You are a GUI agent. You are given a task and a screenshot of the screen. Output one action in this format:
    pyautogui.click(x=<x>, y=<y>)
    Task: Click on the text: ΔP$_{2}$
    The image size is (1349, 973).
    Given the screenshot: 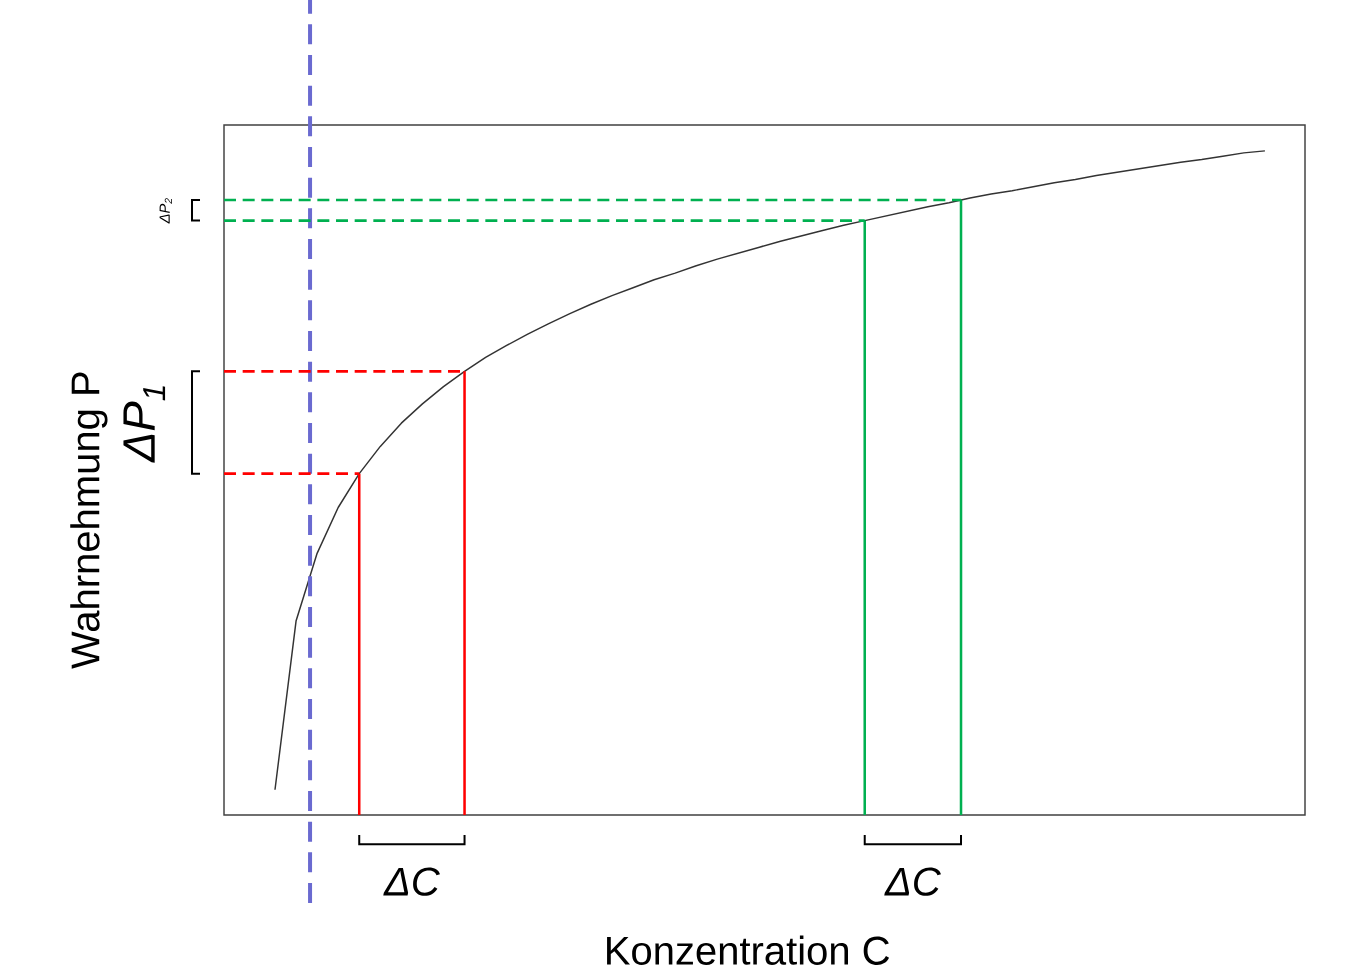 What is the action you would take?
    pyautogui.click(x=165, y=211)
    